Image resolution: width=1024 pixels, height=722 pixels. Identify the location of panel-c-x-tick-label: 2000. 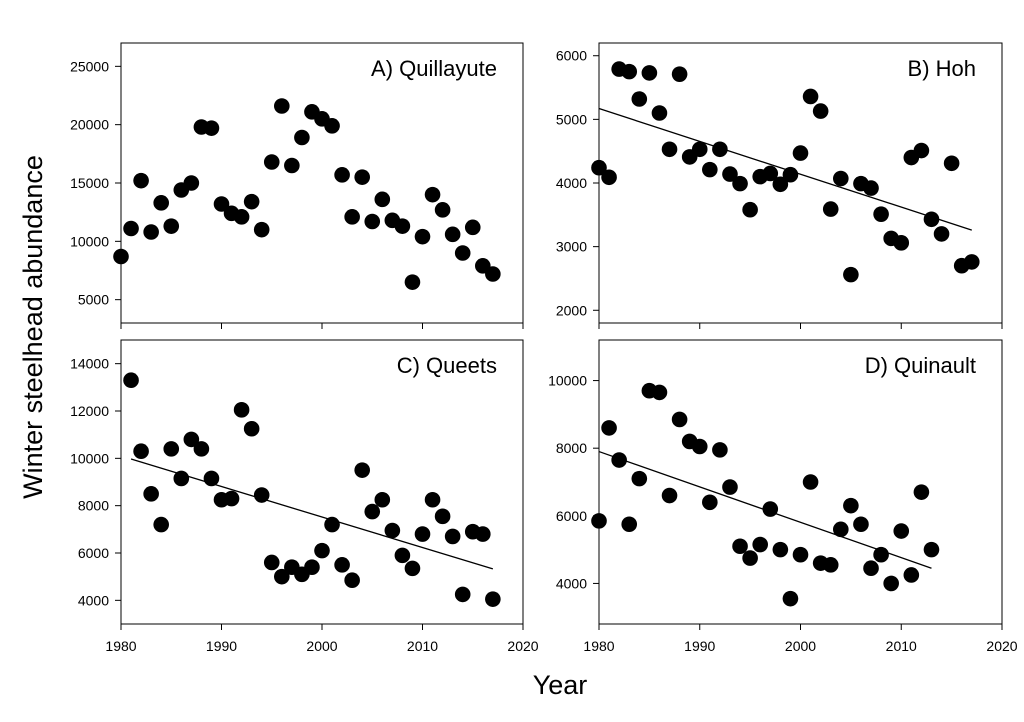
(321, 646).